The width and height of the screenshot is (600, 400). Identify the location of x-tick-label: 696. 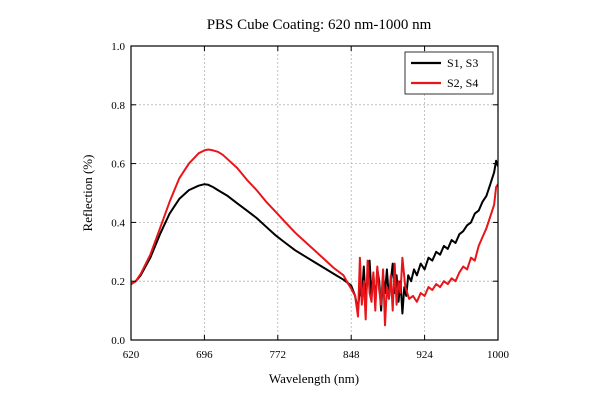
(204, 355).